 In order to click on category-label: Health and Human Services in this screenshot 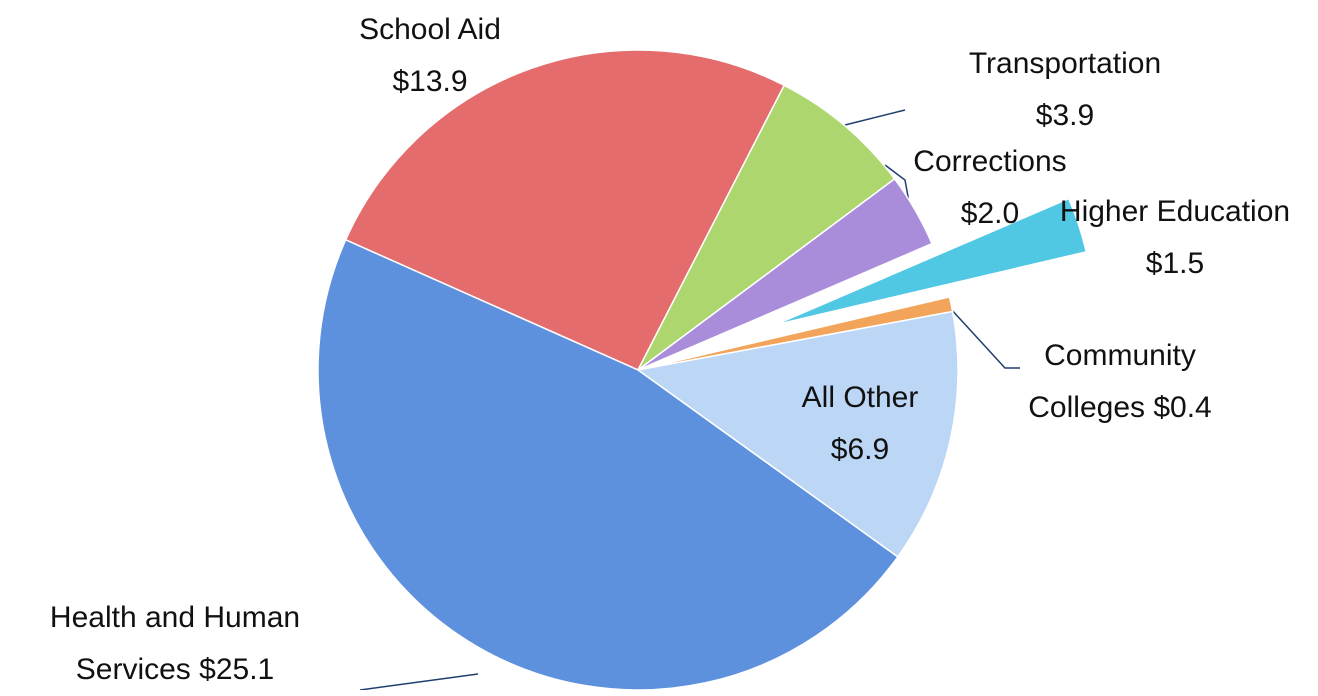, I will do `click(175, 643)`.